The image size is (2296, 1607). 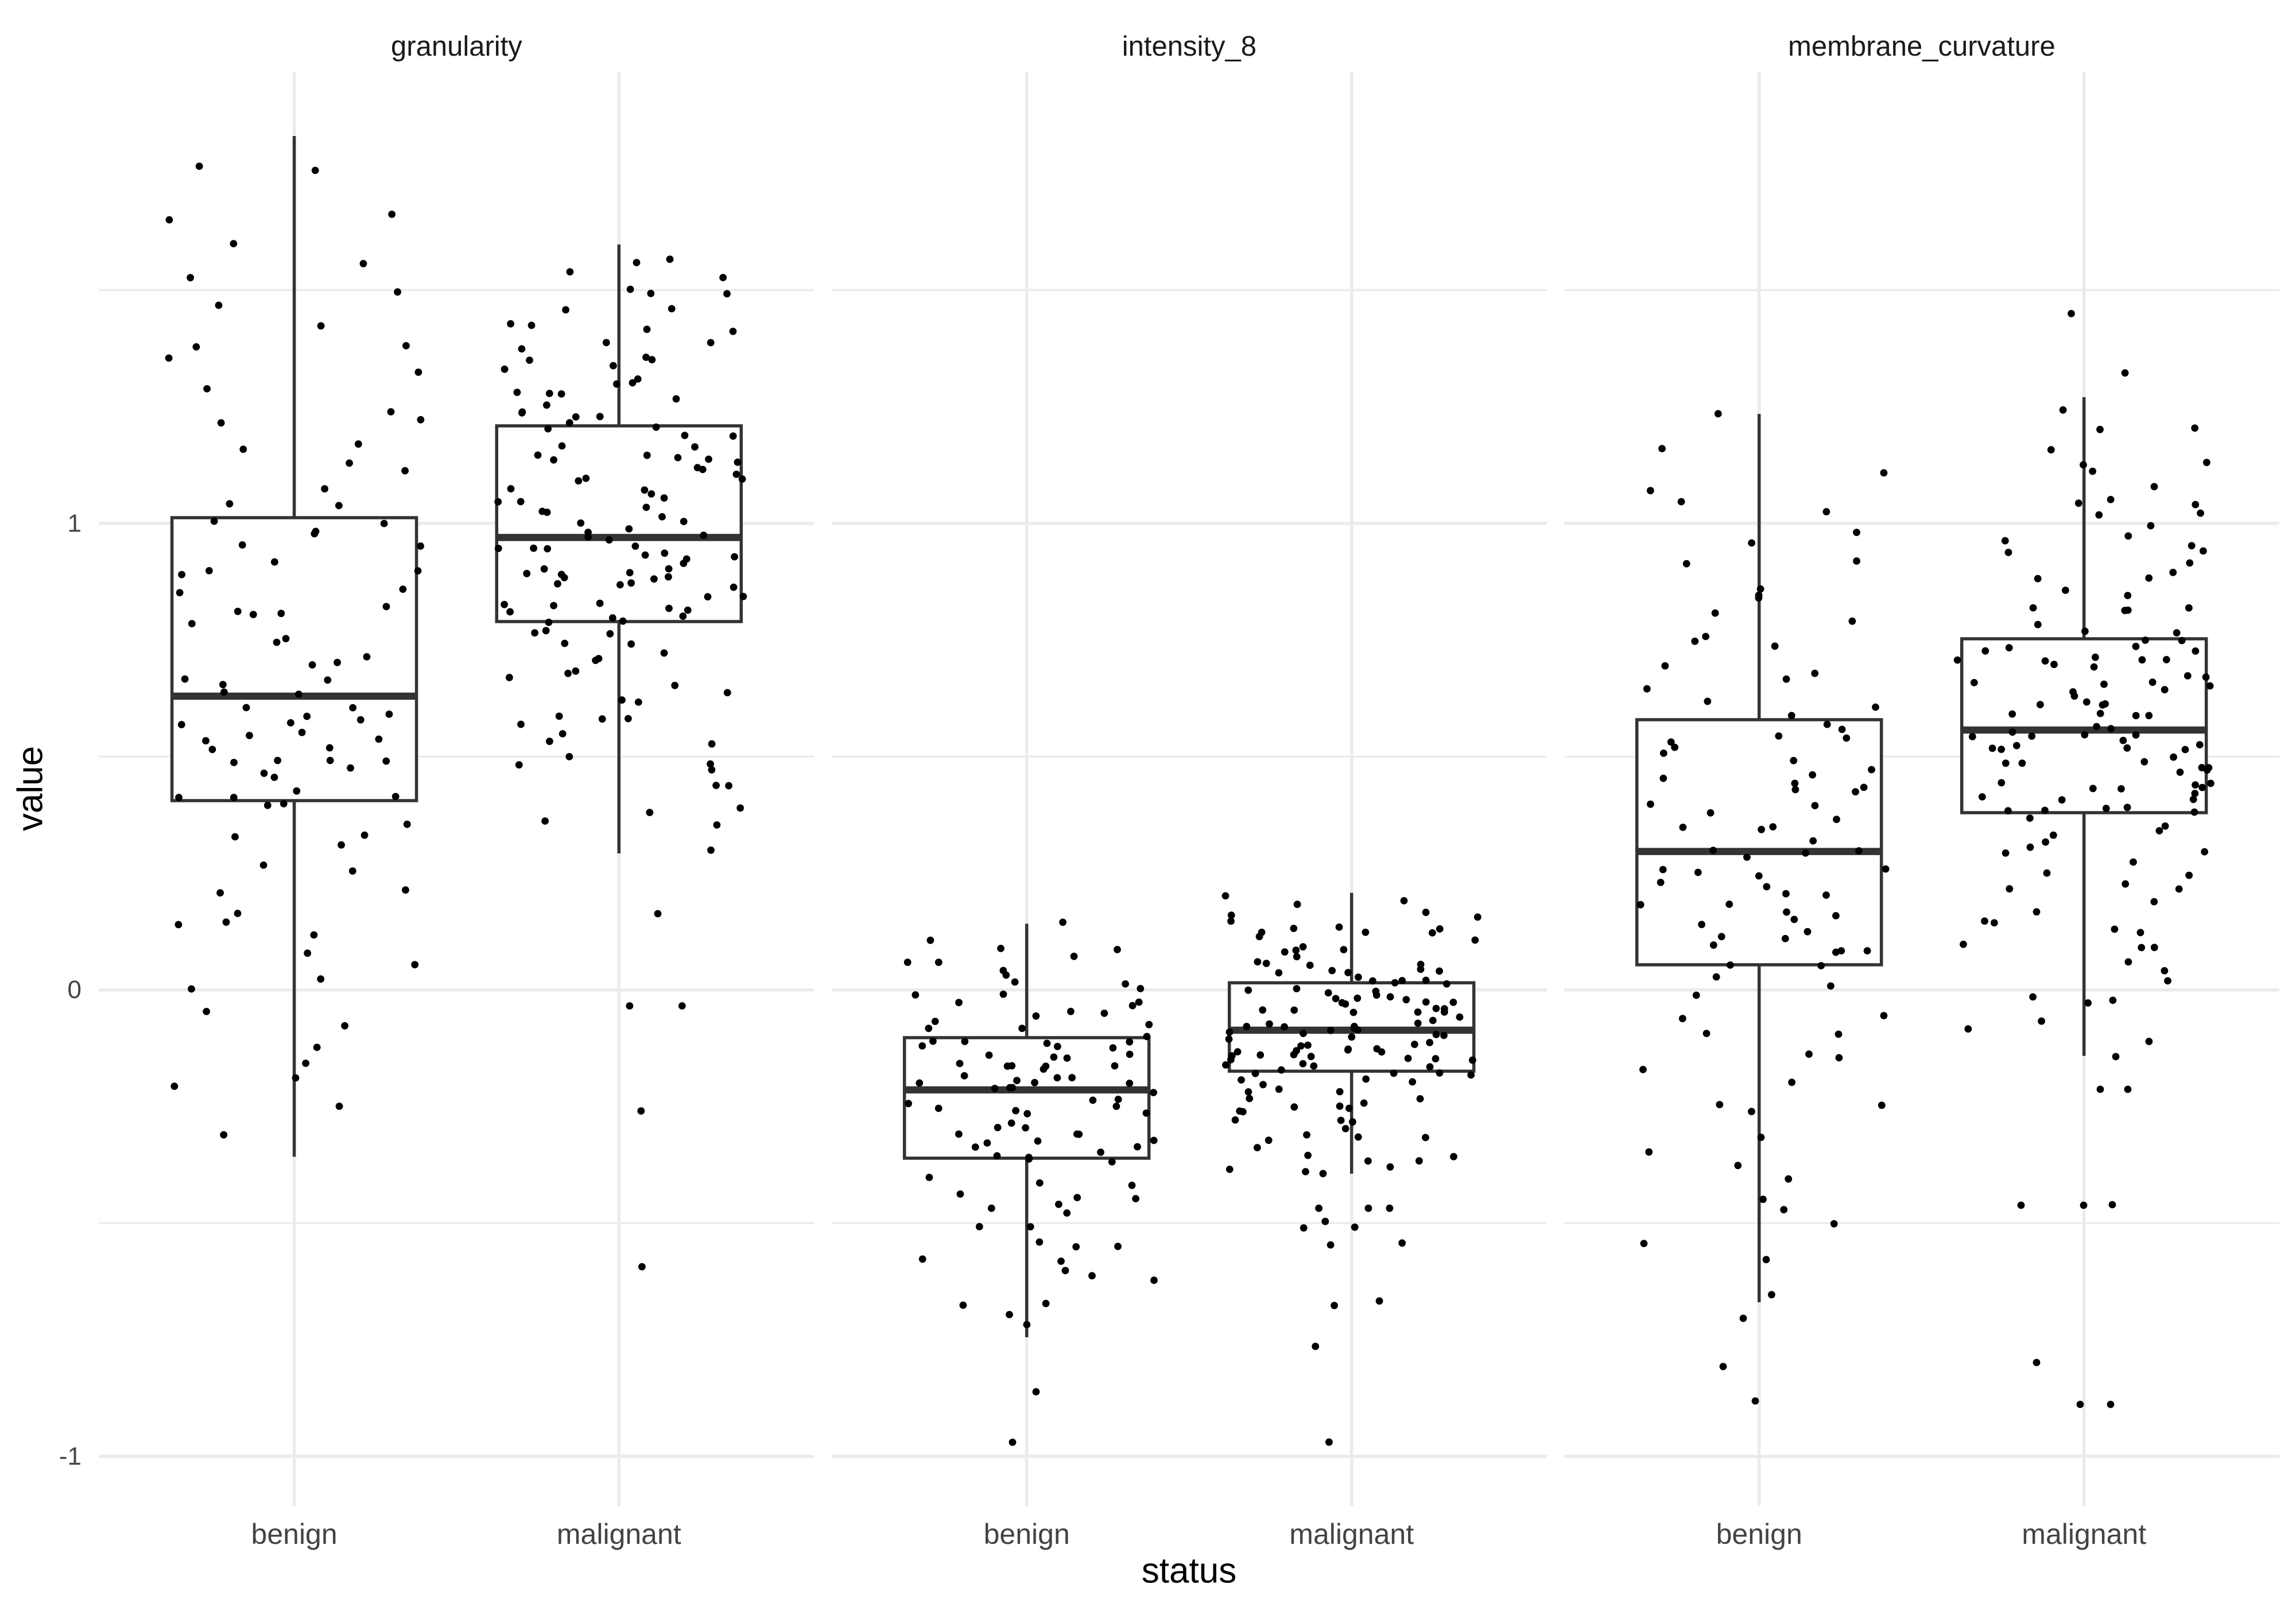 What do you see at coordinates (75, 523) in the screenshot?
I see `svg-text: 1` at bounding box center [75, 523].